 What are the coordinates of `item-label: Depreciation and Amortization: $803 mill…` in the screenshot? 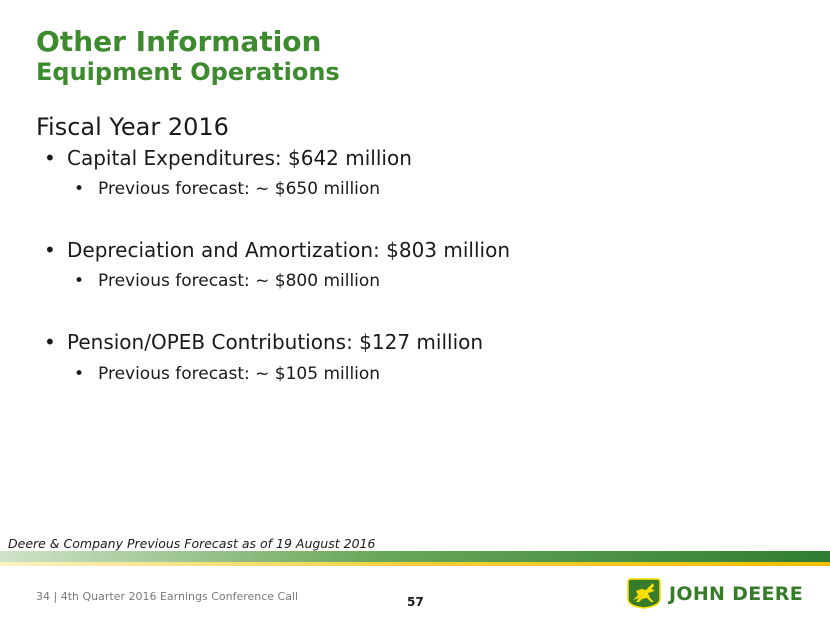 It's located at (289, 250).